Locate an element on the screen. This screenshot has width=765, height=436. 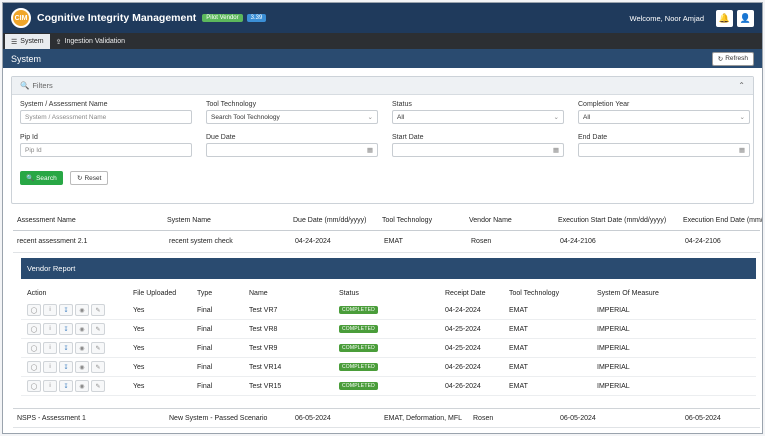
due-date-input: ▦ is located at coordinates (292, 150).